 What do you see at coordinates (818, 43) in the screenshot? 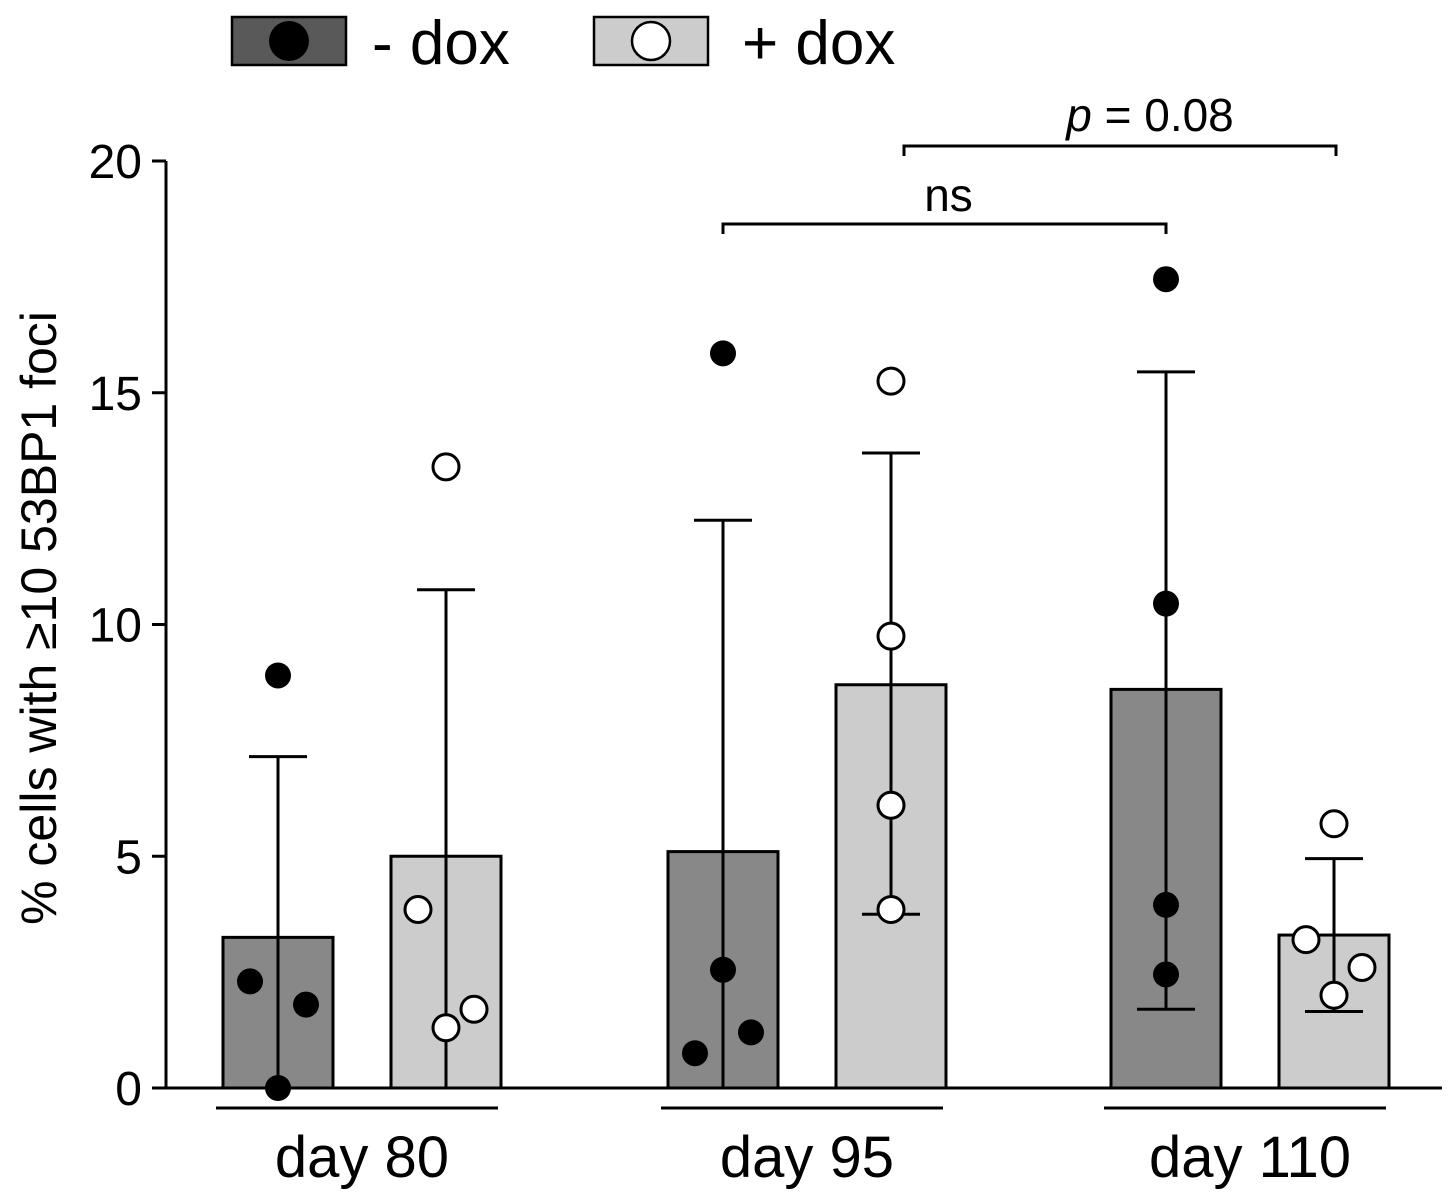
I see `legend-label-plus-dox: + dox` at bounding box center [818, 43].